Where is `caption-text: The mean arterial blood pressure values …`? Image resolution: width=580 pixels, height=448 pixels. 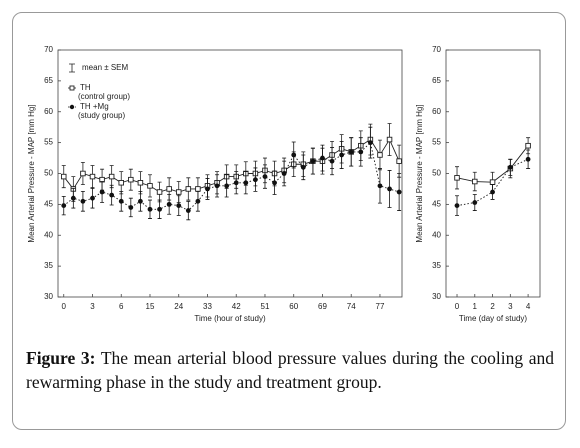 caption-text: The mean arterial blood pressure values … is located at coordinates (290, 370).